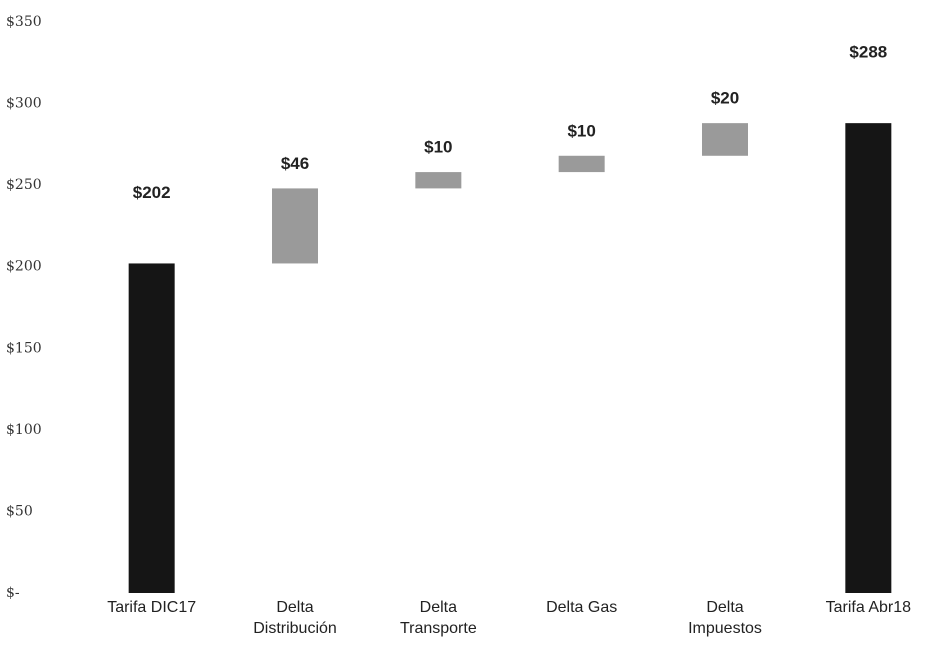  I want to click on value-label: $46, so click(295, 163).